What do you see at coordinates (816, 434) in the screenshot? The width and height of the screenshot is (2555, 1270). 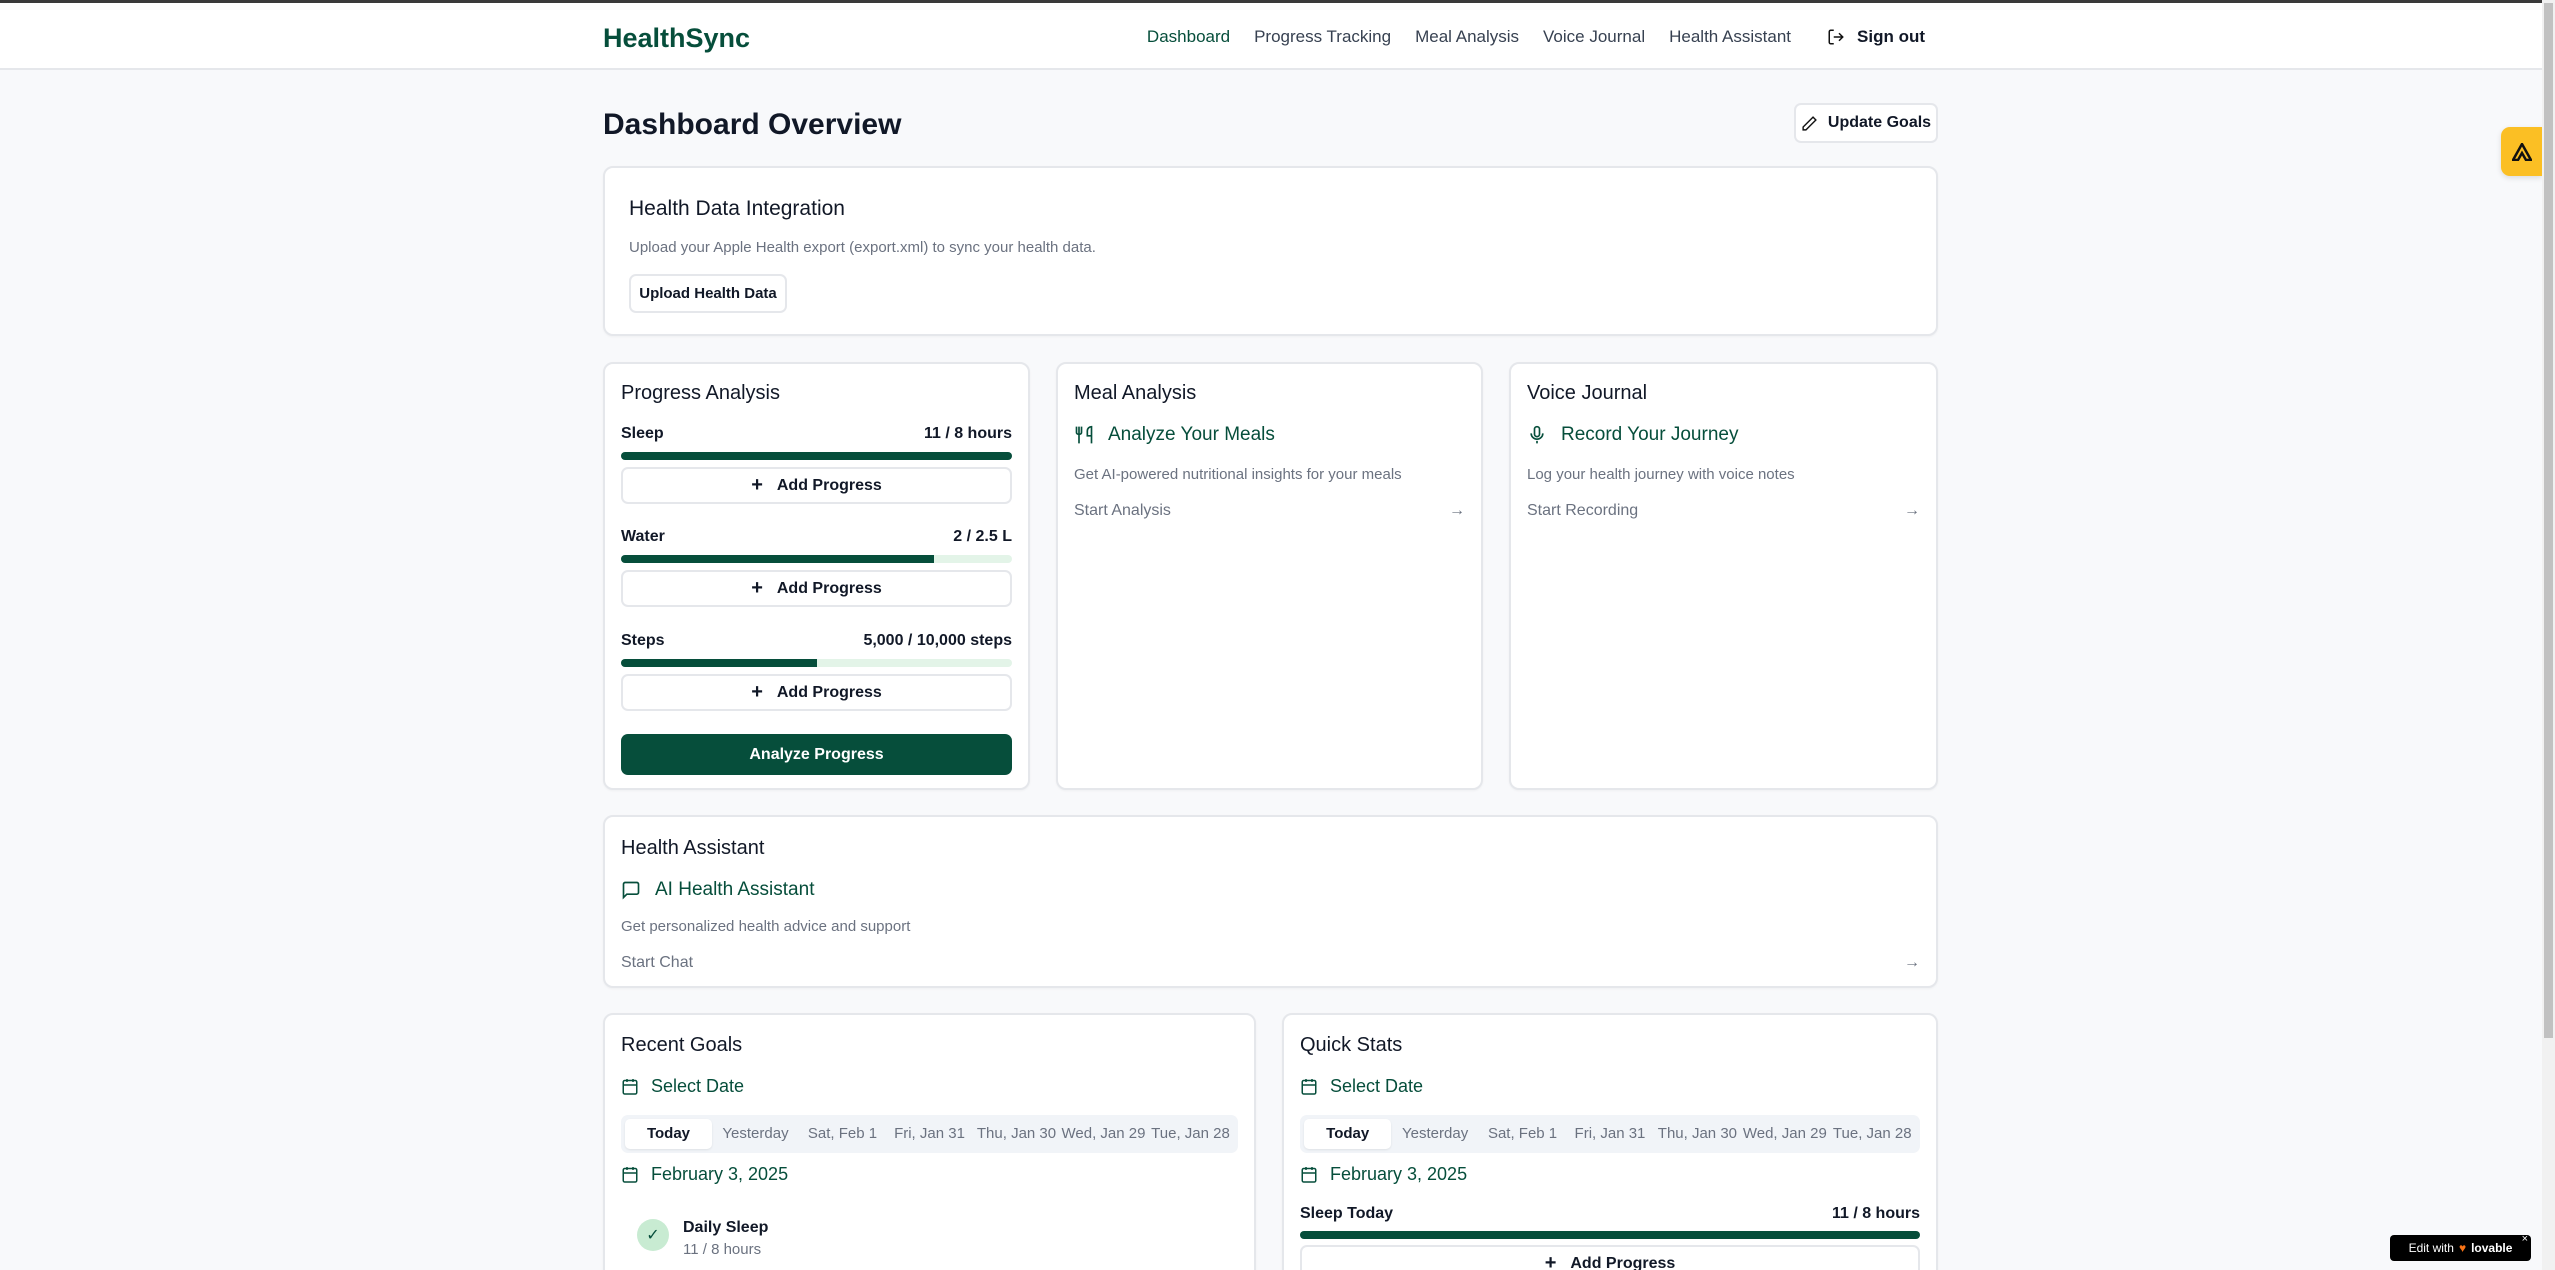 I see `progress-row-sleep: Sleep 11 / 8 hours` at bounding box center [816, 434].